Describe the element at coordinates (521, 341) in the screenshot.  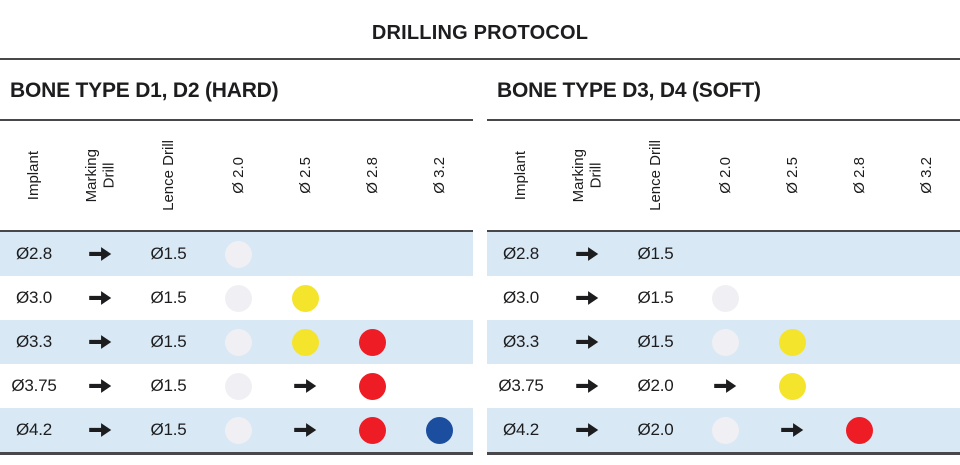
I see `implant-size-label: Ø3.3` at that location.